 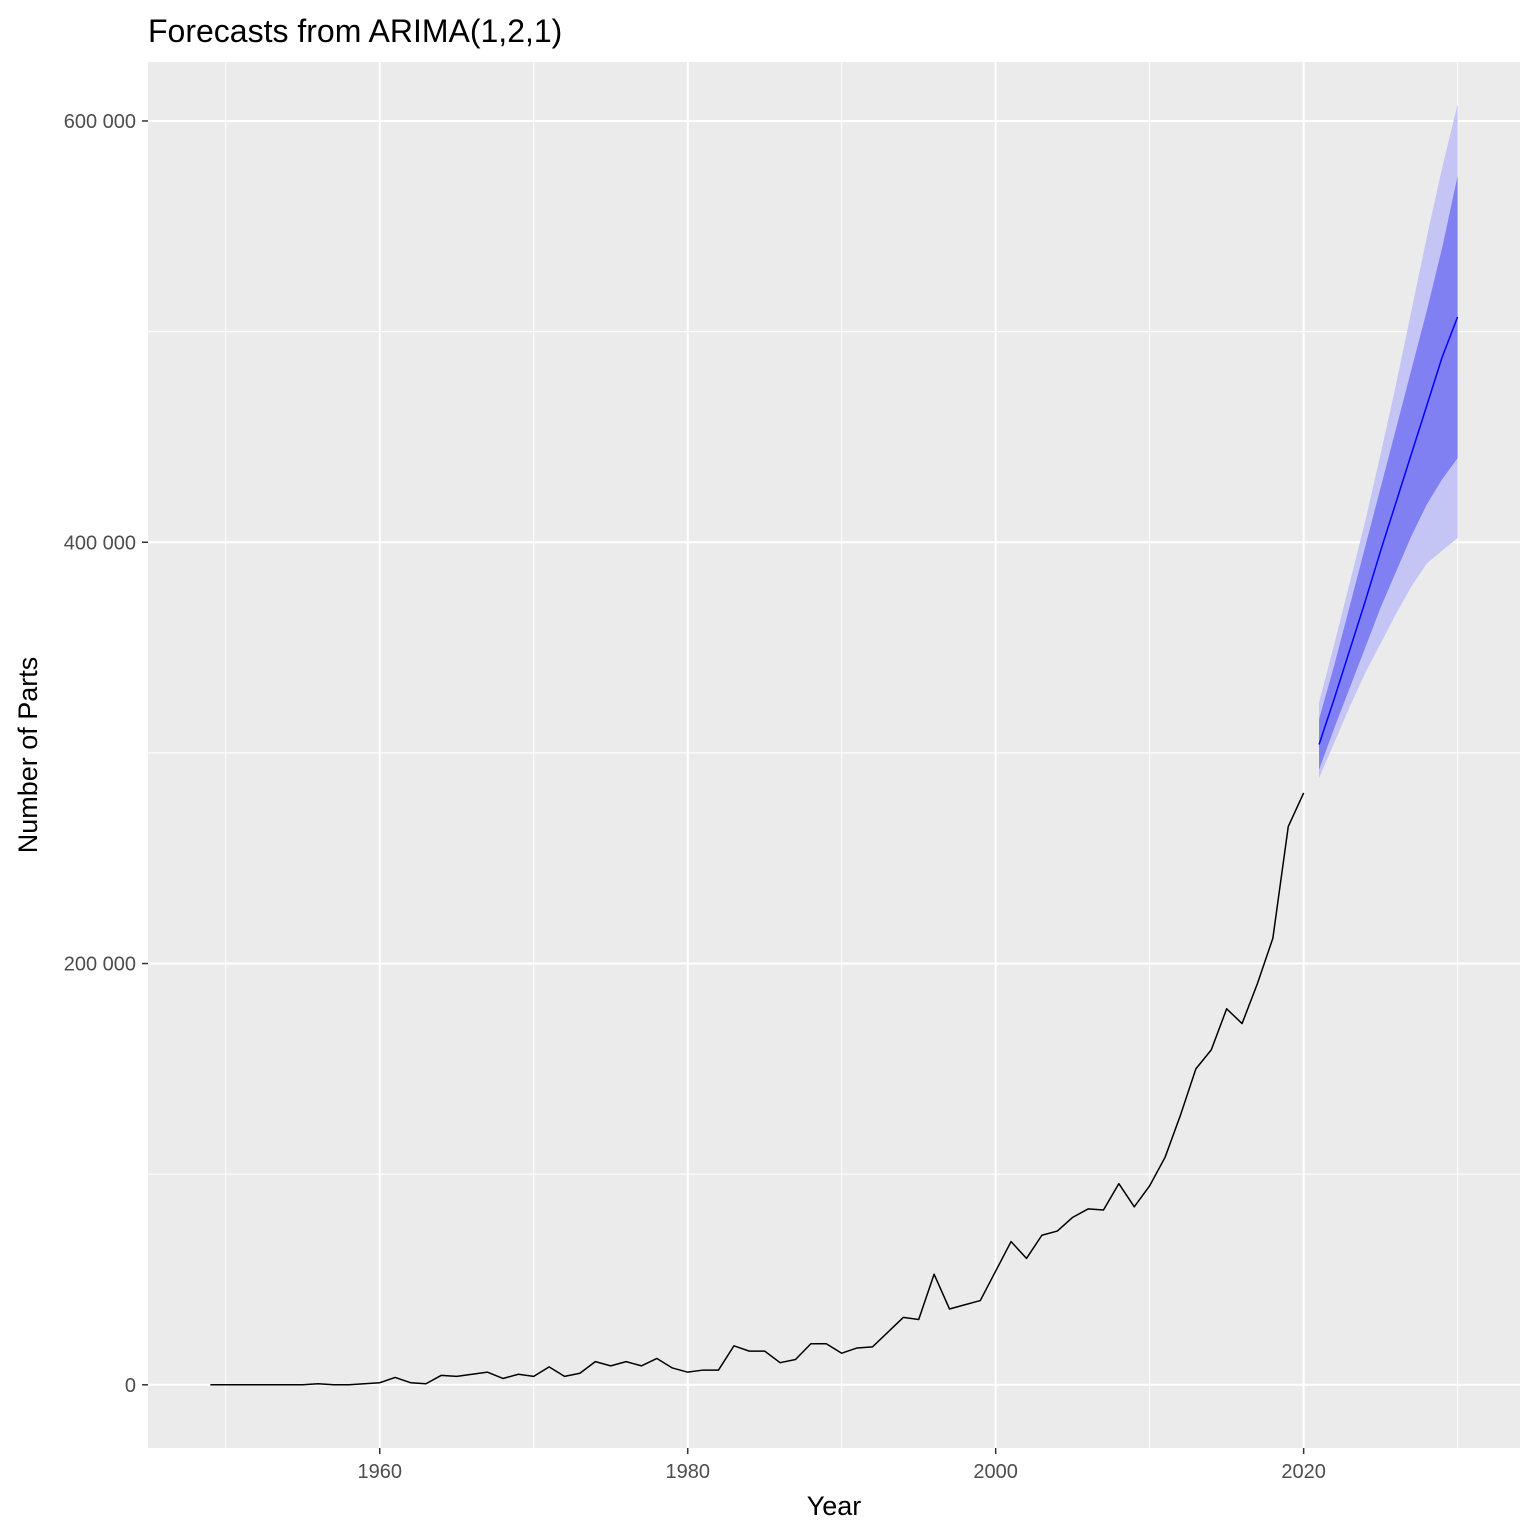 I want to click on forecast-bands, so click(x=1388, y=441).